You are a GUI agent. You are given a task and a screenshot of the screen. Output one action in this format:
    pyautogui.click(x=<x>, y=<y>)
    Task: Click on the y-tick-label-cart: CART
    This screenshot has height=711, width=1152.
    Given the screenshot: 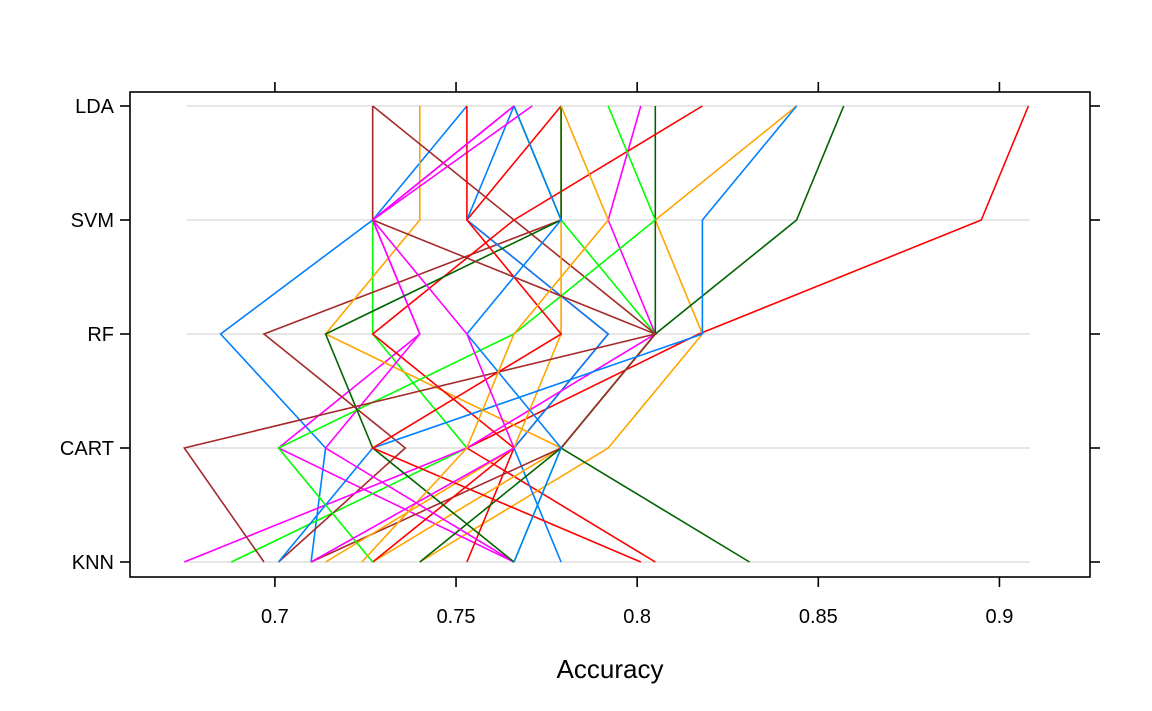 What is the action you would take?
    pyautogui.click(x=87, y=449)
    